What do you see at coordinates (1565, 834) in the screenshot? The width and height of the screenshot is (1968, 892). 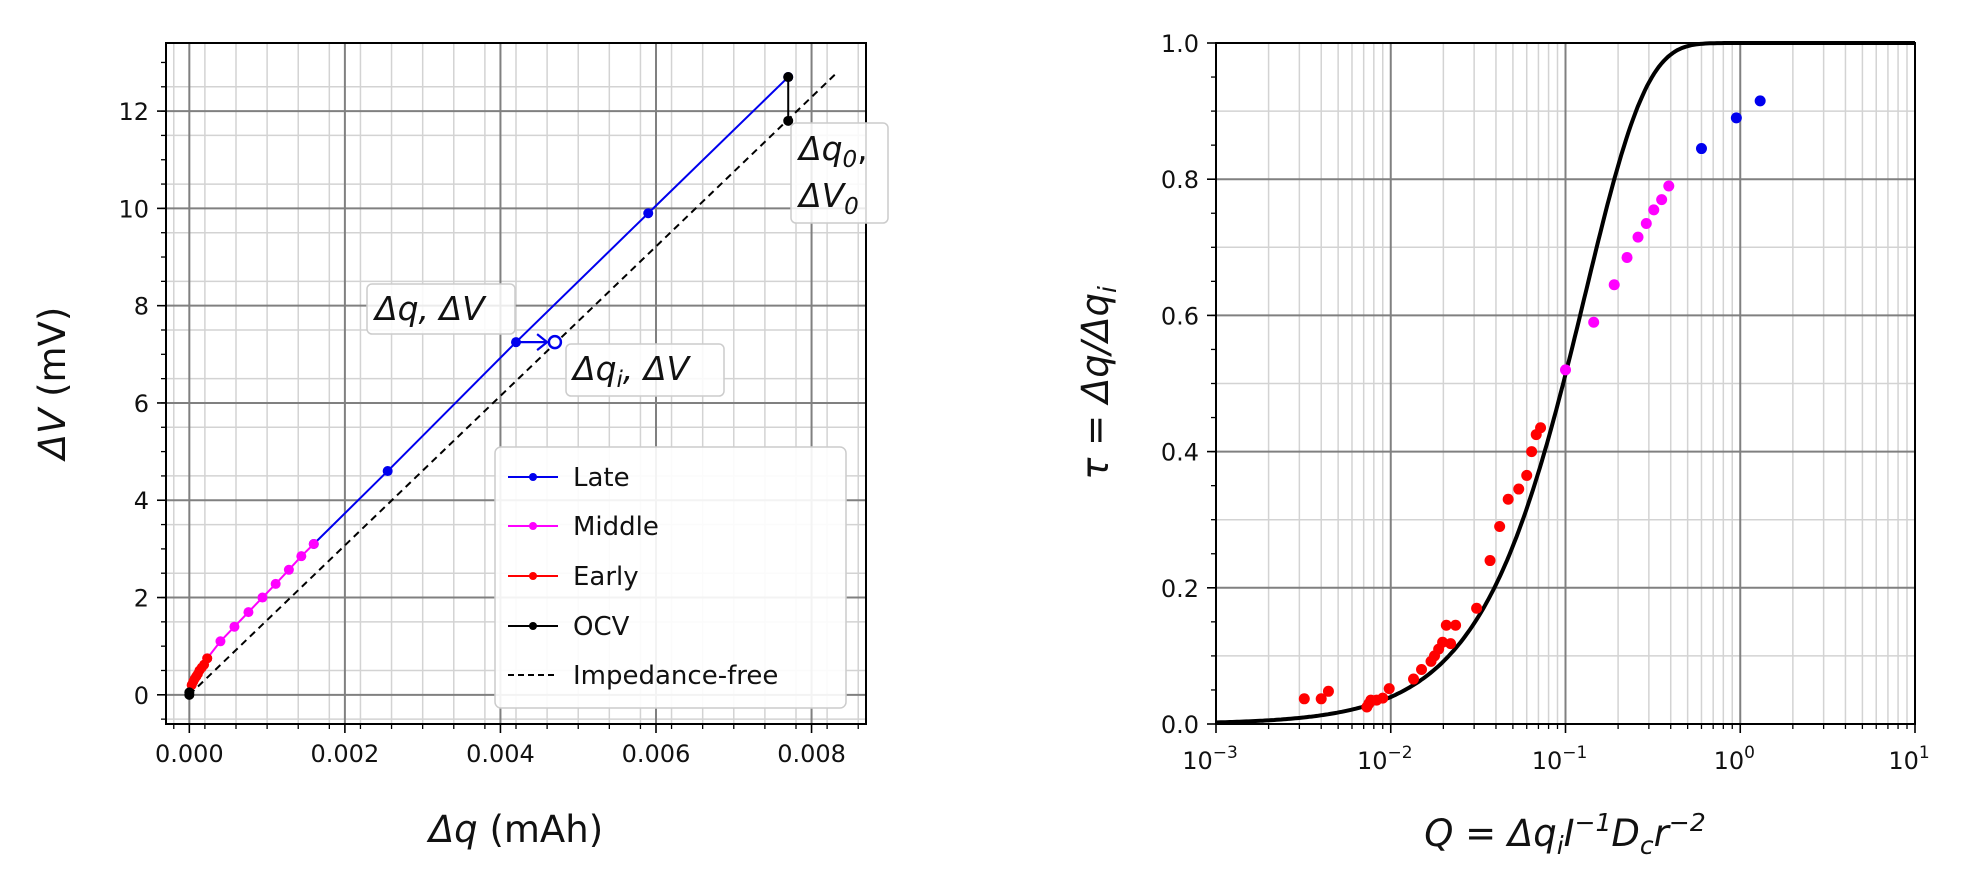 I see `right-x-axis-label: Q = ΔqiI−1Dcr−2` at bounding box center [1565, 834].